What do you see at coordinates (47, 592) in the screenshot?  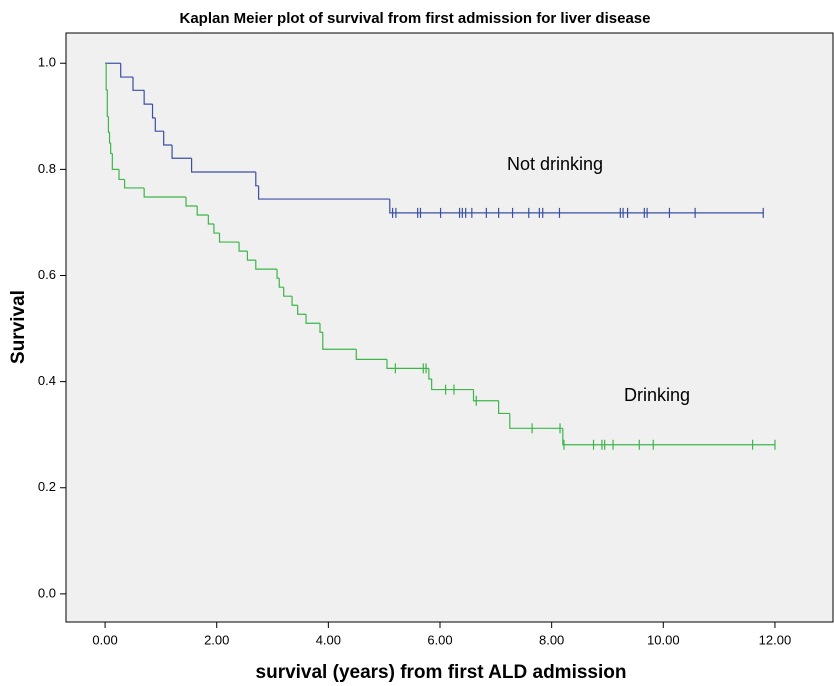 I see `y-tick-label: 0.0` at bounding box center [47, 592].